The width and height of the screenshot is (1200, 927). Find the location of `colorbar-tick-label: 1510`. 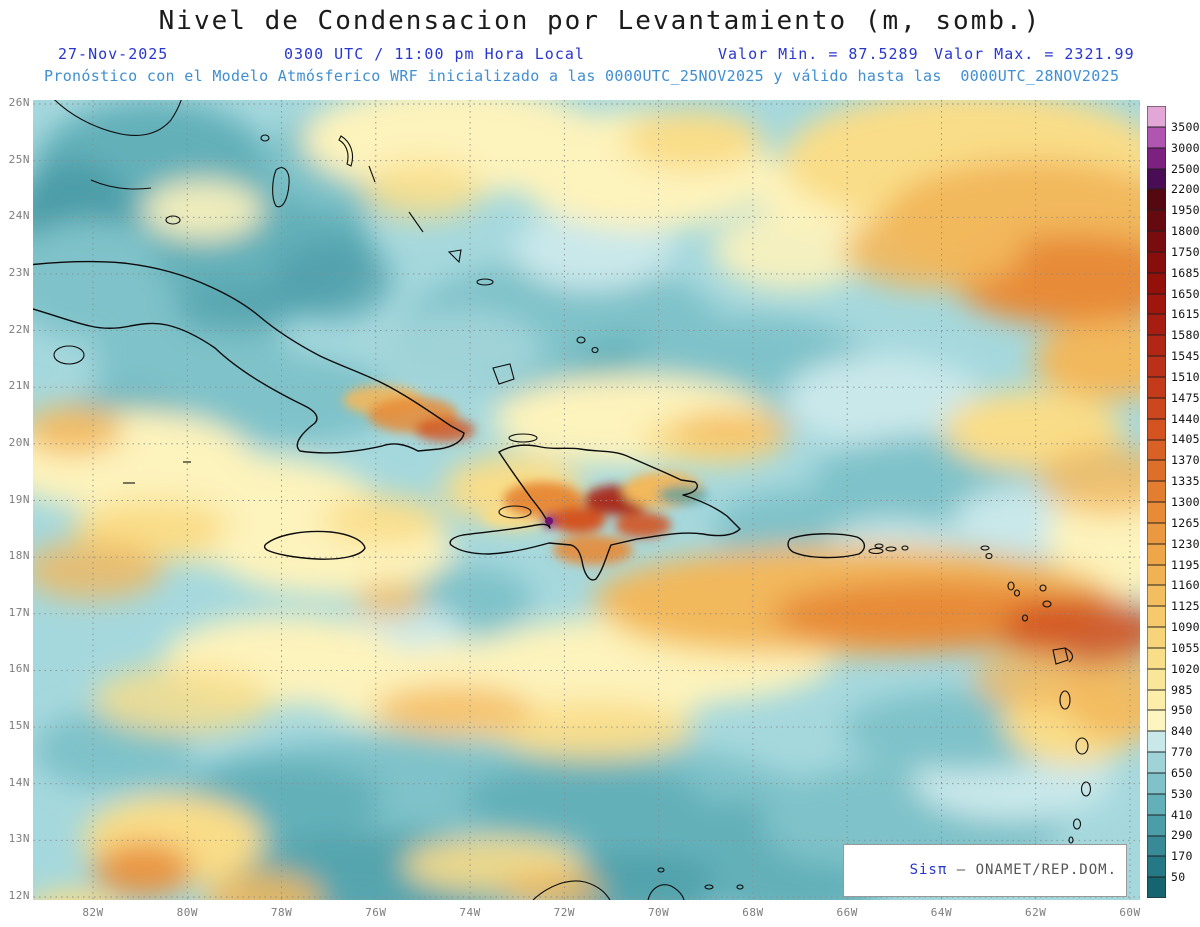

colorbar-tick-label: 1510 is located at coordinates (1185, 376).